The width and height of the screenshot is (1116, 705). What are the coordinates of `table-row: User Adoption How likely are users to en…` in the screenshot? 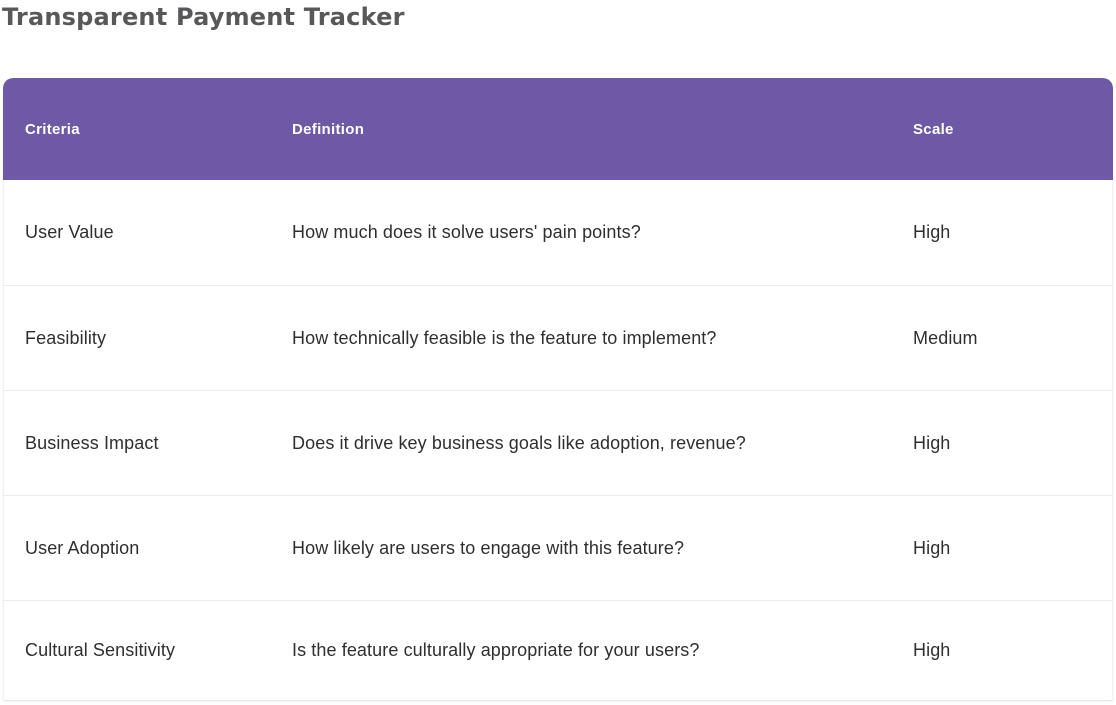 It's located at (558, 547).